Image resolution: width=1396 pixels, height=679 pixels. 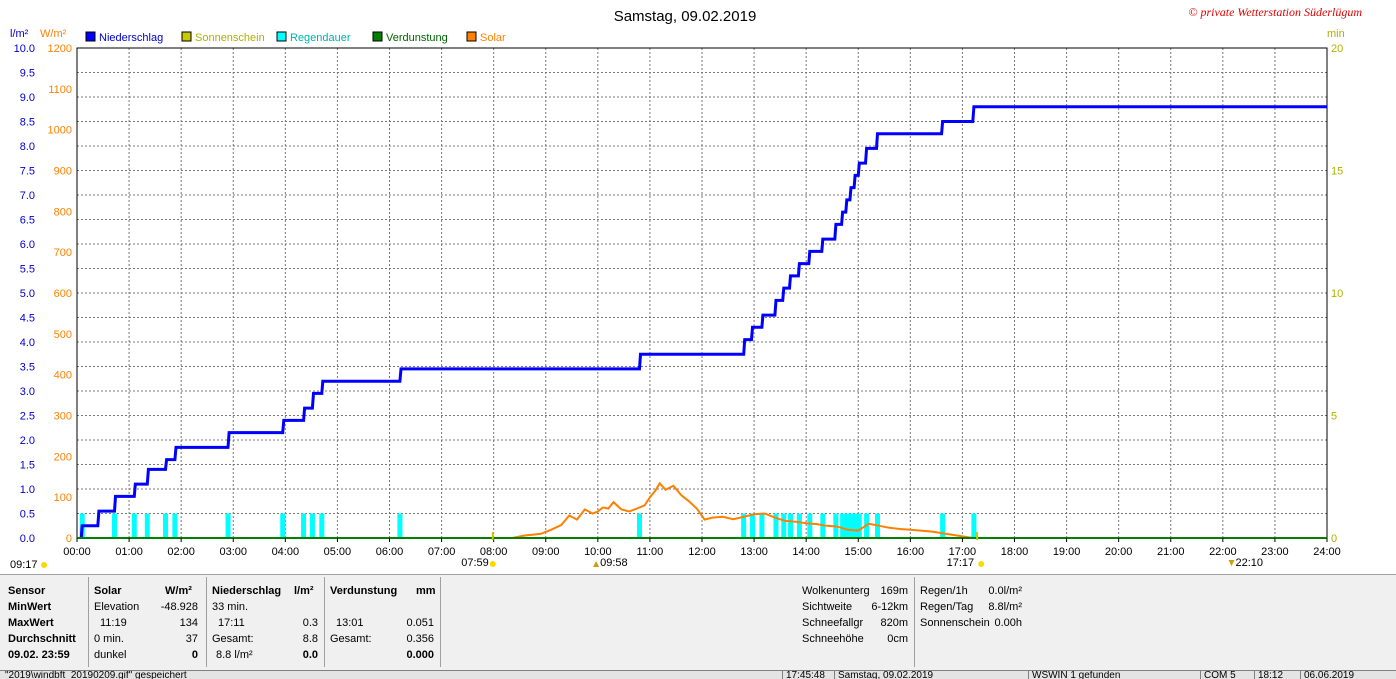 What do you see at coordinates (63, 376) in the screenshot?
I see `y-tick-label-solar: 400` at bounding box center [63, 376].